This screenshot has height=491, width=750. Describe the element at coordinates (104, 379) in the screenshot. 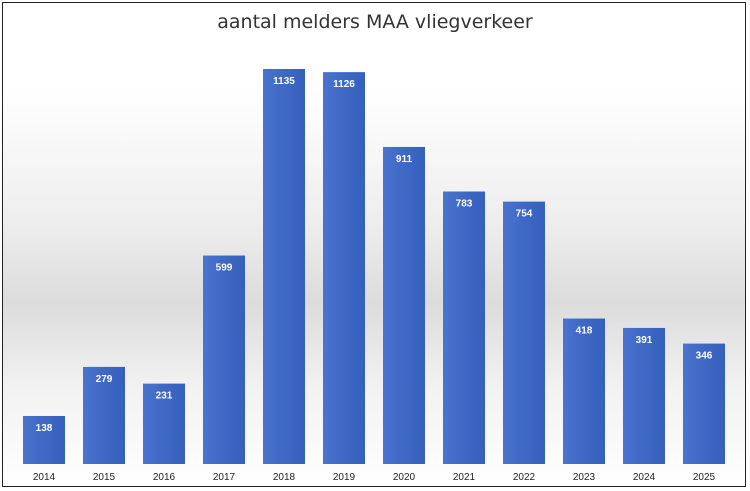

I see `bar-value-label-2015: 279` at that location.